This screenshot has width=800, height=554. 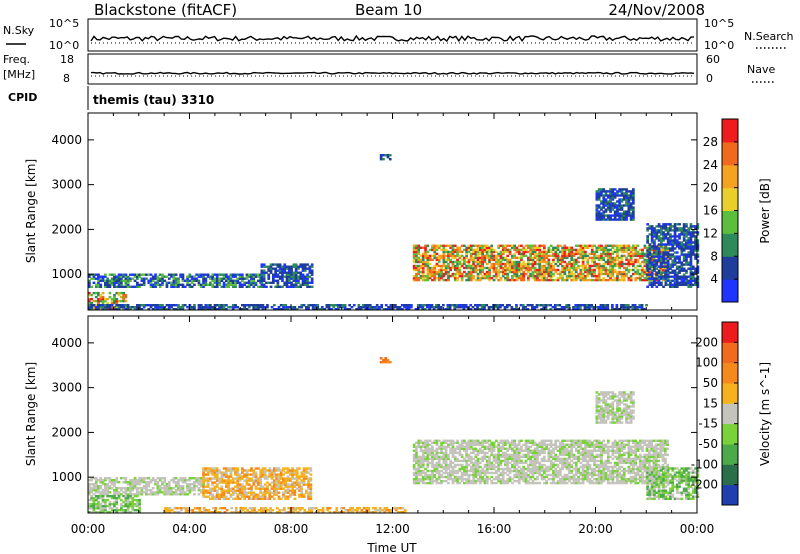 I want to click on noise-left-tick-top: 10^5, so click(x=64, y=23).